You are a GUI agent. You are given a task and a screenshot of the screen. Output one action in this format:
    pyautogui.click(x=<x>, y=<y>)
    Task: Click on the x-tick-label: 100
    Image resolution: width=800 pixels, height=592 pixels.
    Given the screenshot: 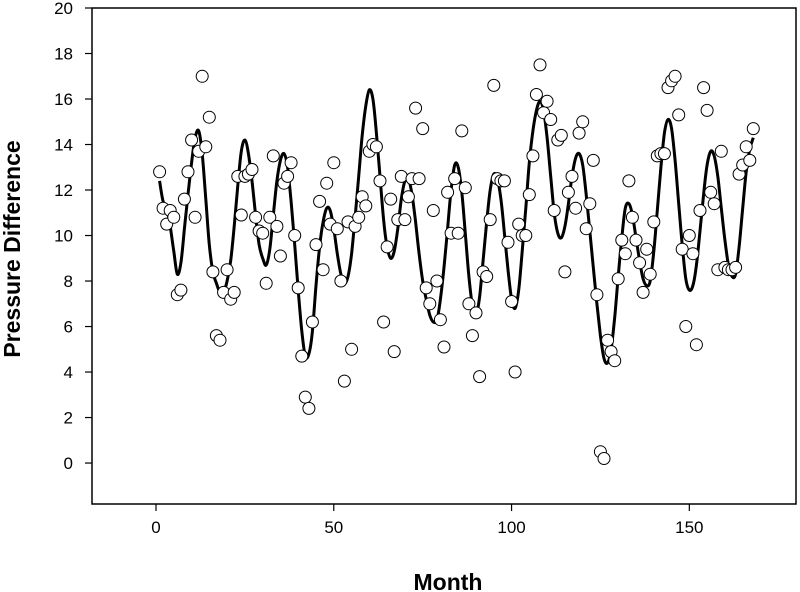 What is the action you would take?
    pyautogui.click(x=511, y=527)
    